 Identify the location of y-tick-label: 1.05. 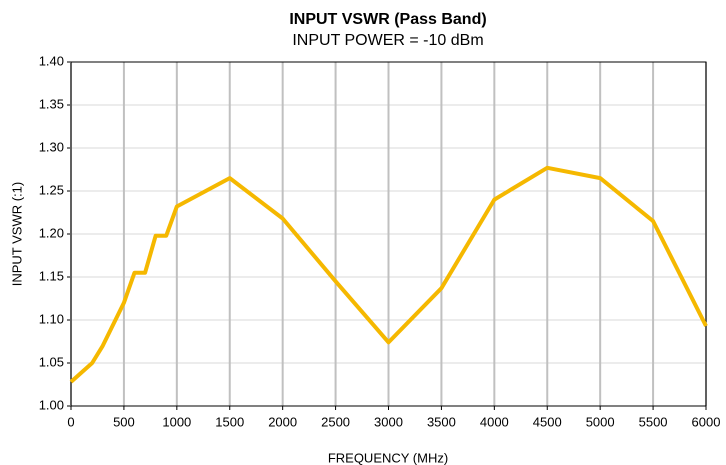
(51, 361).